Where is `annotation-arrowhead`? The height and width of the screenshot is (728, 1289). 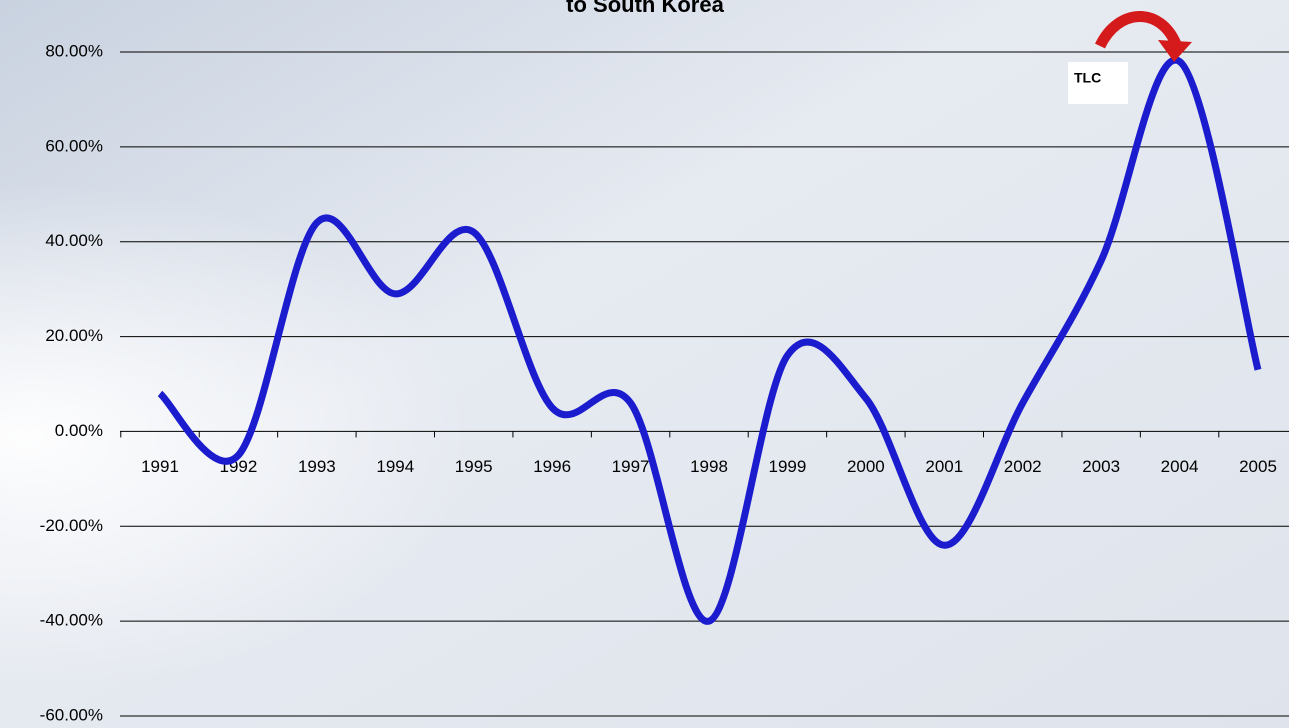
annotation-arrowhead is located at coordinates (1175, 51).